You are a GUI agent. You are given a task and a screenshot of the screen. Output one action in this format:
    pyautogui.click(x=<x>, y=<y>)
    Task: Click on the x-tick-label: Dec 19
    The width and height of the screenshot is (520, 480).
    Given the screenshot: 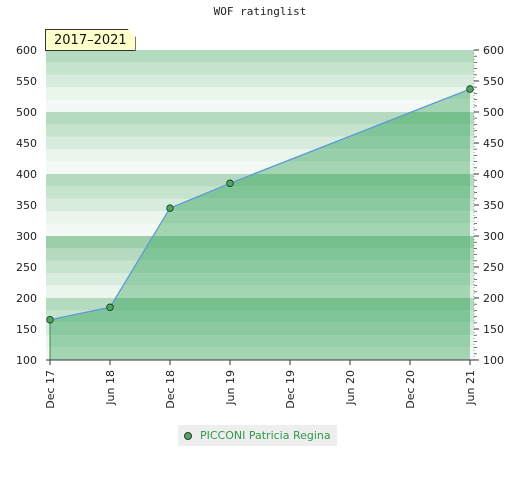 What is the action you would take?
    pyautogui.click(x=290, y=389)
    